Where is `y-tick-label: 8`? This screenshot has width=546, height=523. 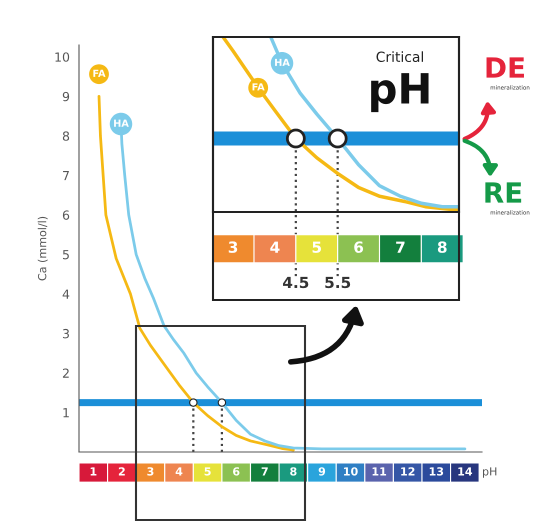 y-tick-label: 8 is located at coordinates (66, 136).